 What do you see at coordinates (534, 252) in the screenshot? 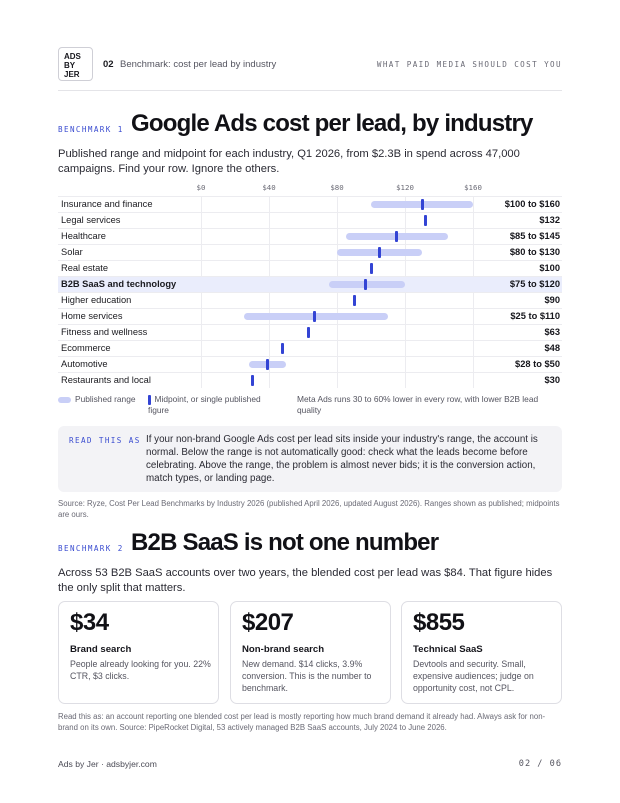
I see `row-value: $80 to $130` at bounding box center [534, 252].